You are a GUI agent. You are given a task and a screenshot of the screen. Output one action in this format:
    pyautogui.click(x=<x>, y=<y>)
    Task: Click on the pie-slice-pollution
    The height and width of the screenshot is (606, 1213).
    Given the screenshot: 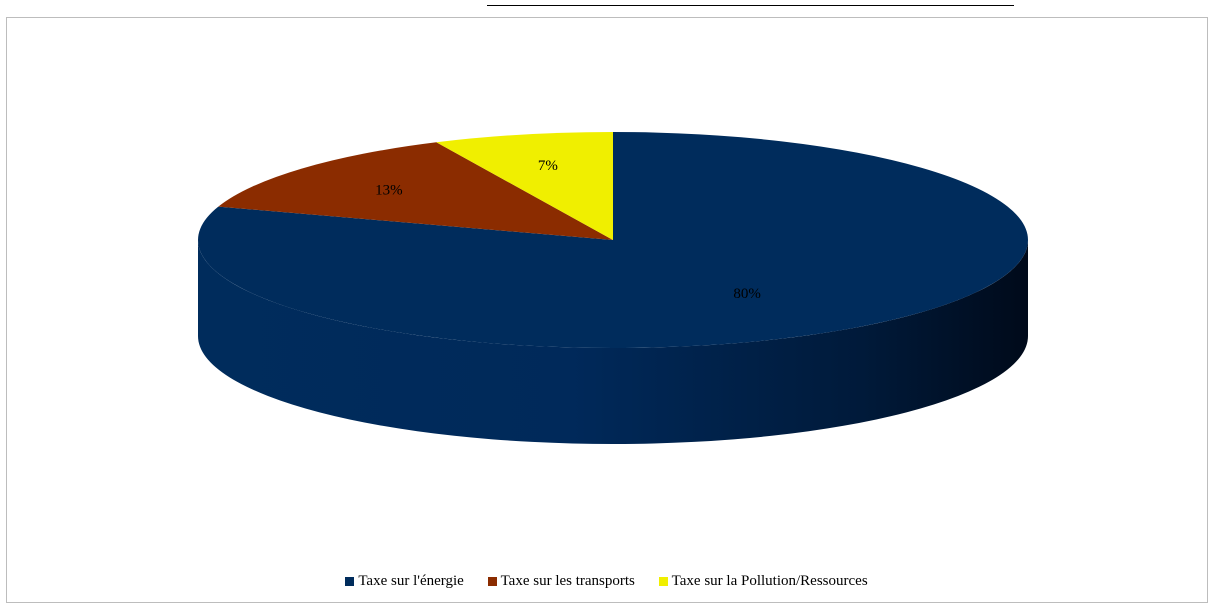 What is the action you would take?
    pyautogui.click(x=524, y=186)
    